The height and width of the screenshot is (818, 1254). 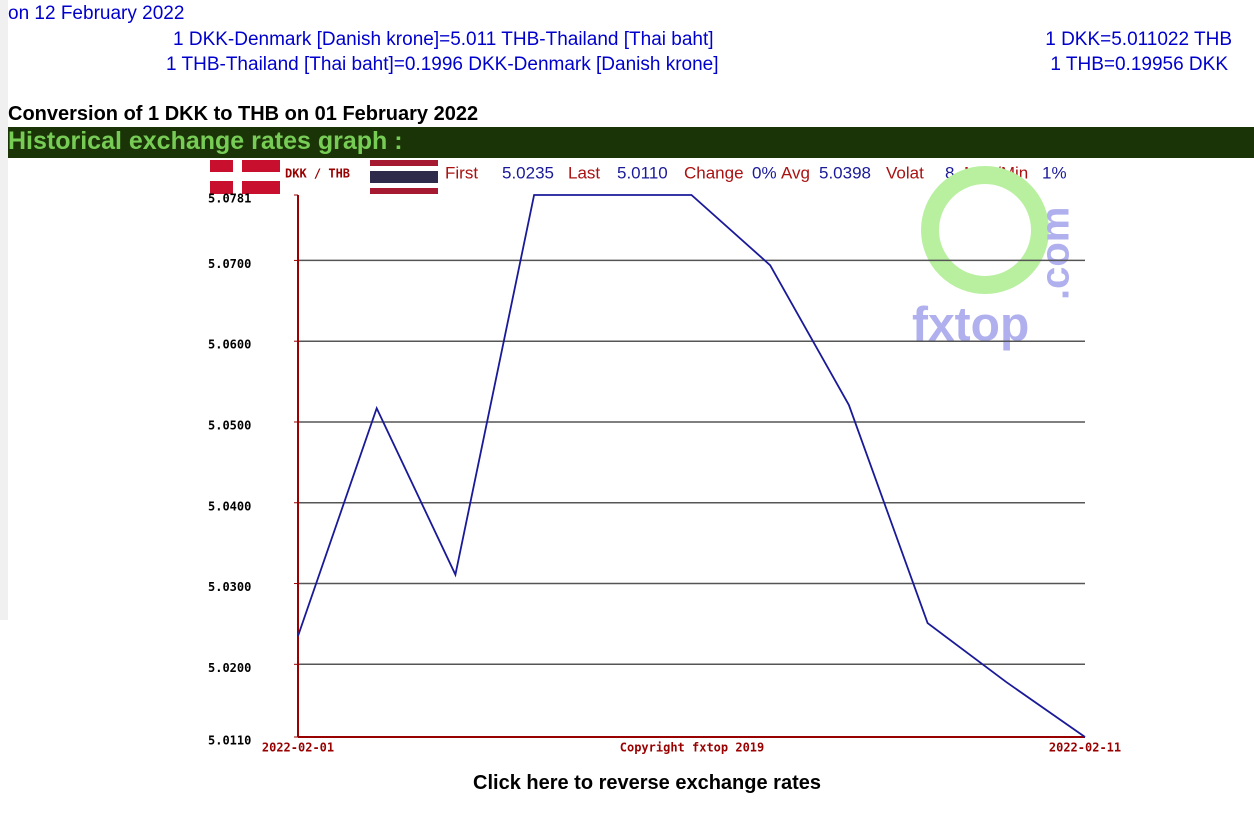 I want to click on watermark: .com, so click(x=1056, y=253).